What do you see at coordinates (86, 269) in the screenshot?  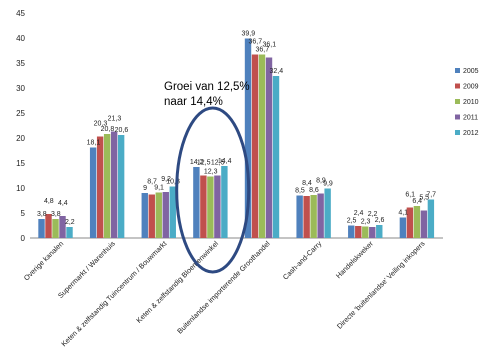 I see `x-tick-label: Supermarkt / Warenhuis` at bounding box center [86, 269].